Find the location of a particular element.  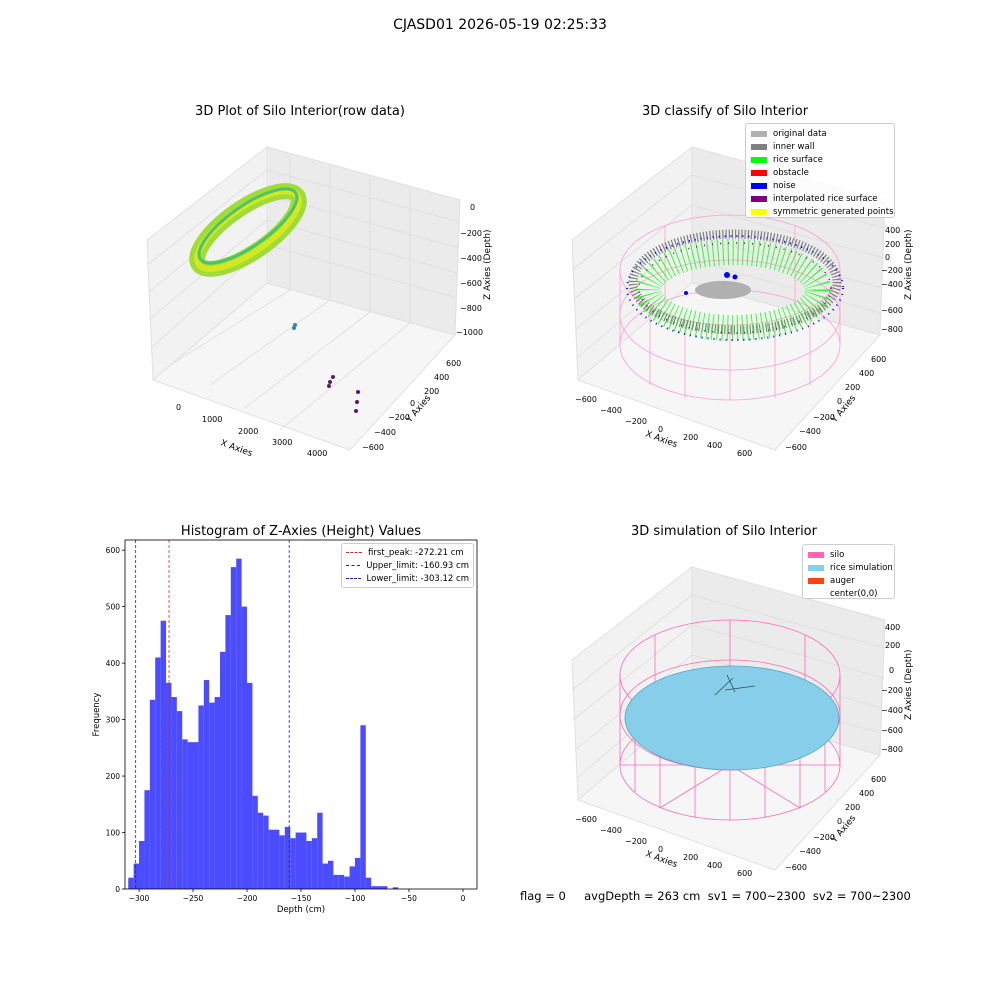

plot1-ytick: −400 is located at coordinates (385, 432).